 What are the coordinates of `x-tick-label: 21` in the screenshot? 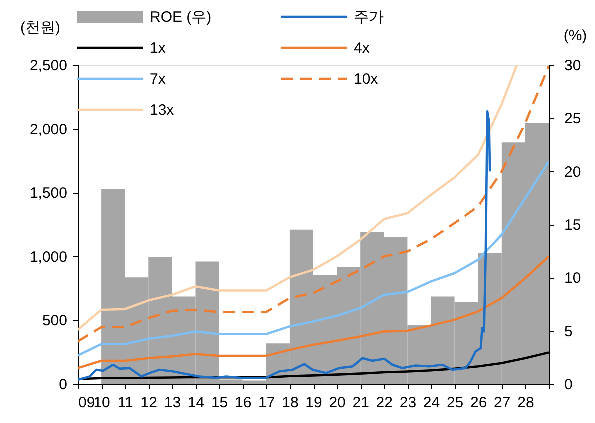 It's located at (361, 403).